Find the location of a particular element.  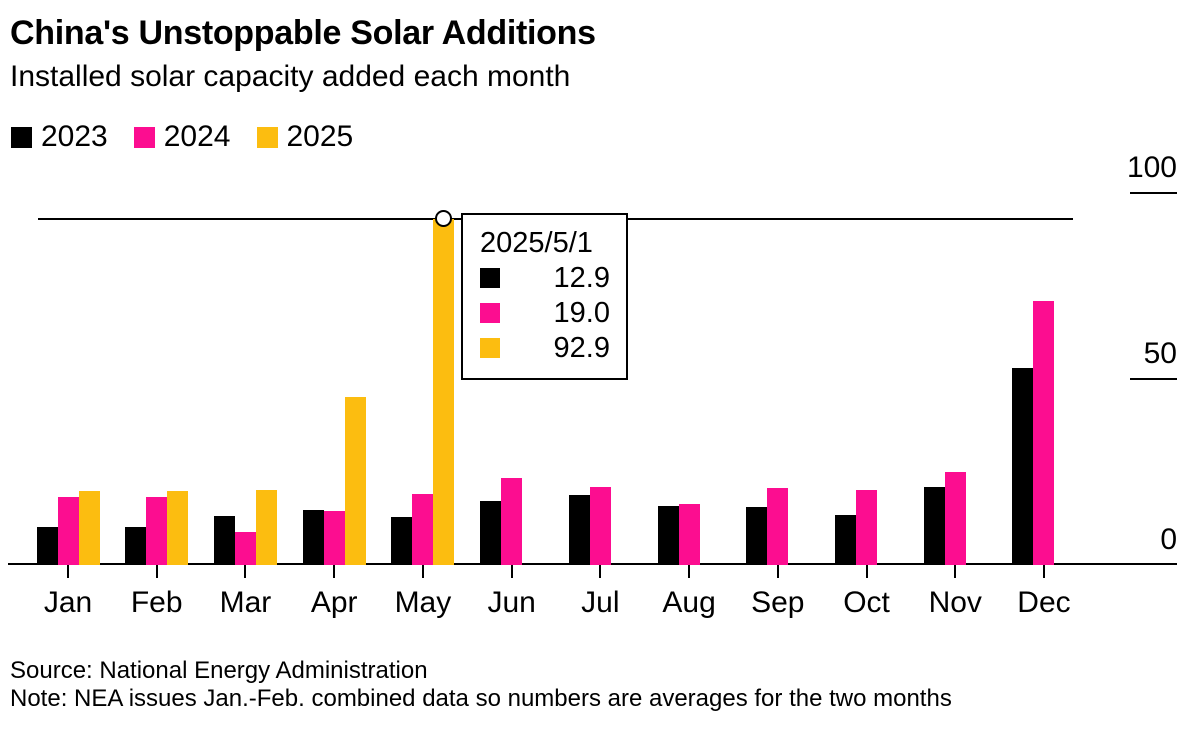

legend-item-2023: 2023 is located at coordinates (59, 137).